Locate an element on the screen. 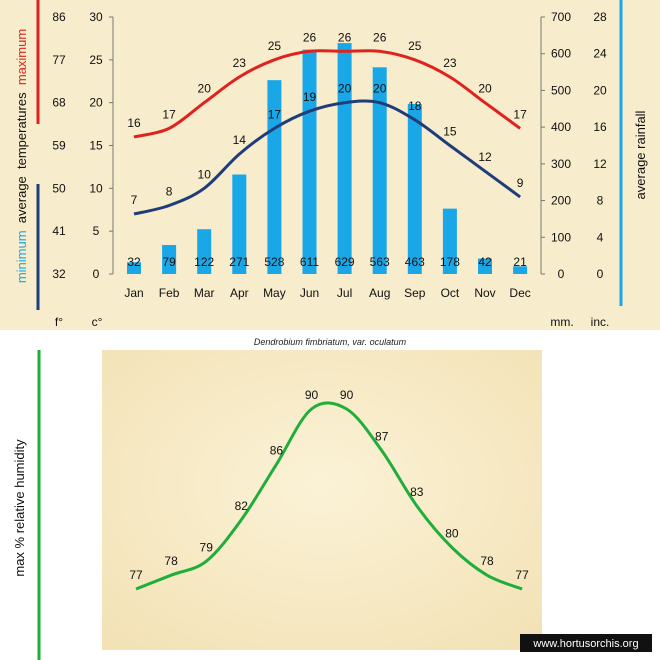 Image resolution: width=660 pixels, height=660 pixels. mm-tick-label: 400 is located at coordinates (561, 127).